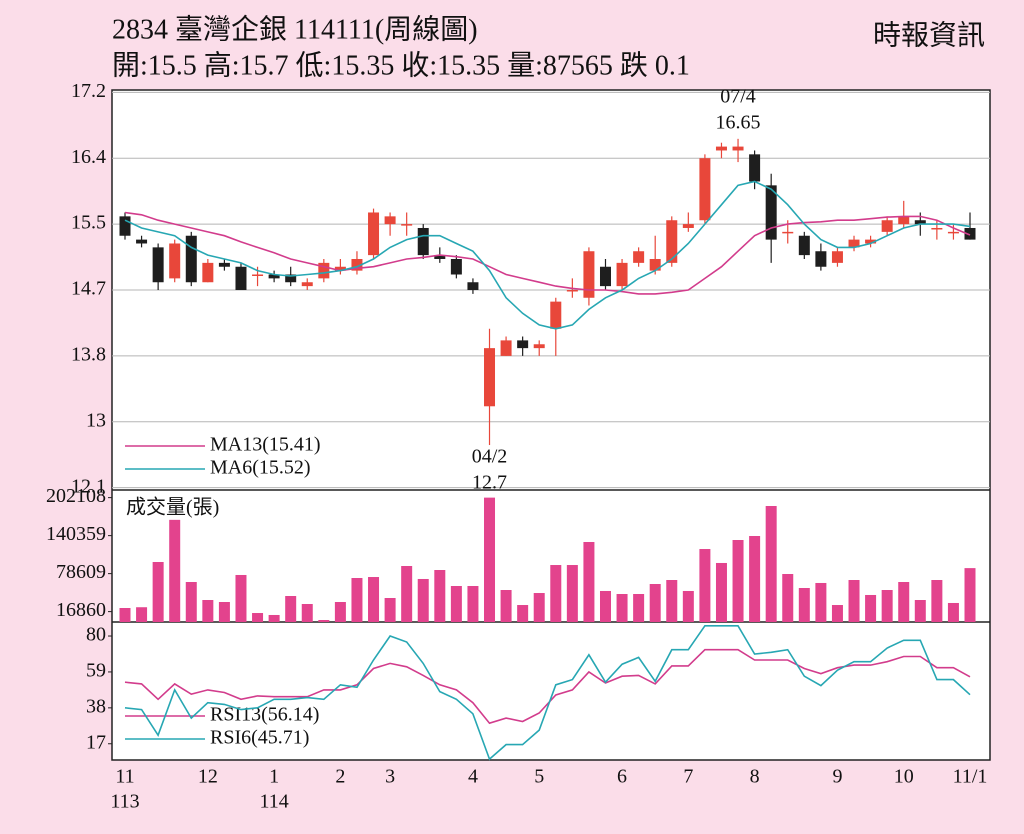 The height and width of the screenshot is (834, 1024). What do you see at coordinates (260, 468) in the screenshot?
I see `legend-label: MA6(15.52)` at bounding box center [260, 468].